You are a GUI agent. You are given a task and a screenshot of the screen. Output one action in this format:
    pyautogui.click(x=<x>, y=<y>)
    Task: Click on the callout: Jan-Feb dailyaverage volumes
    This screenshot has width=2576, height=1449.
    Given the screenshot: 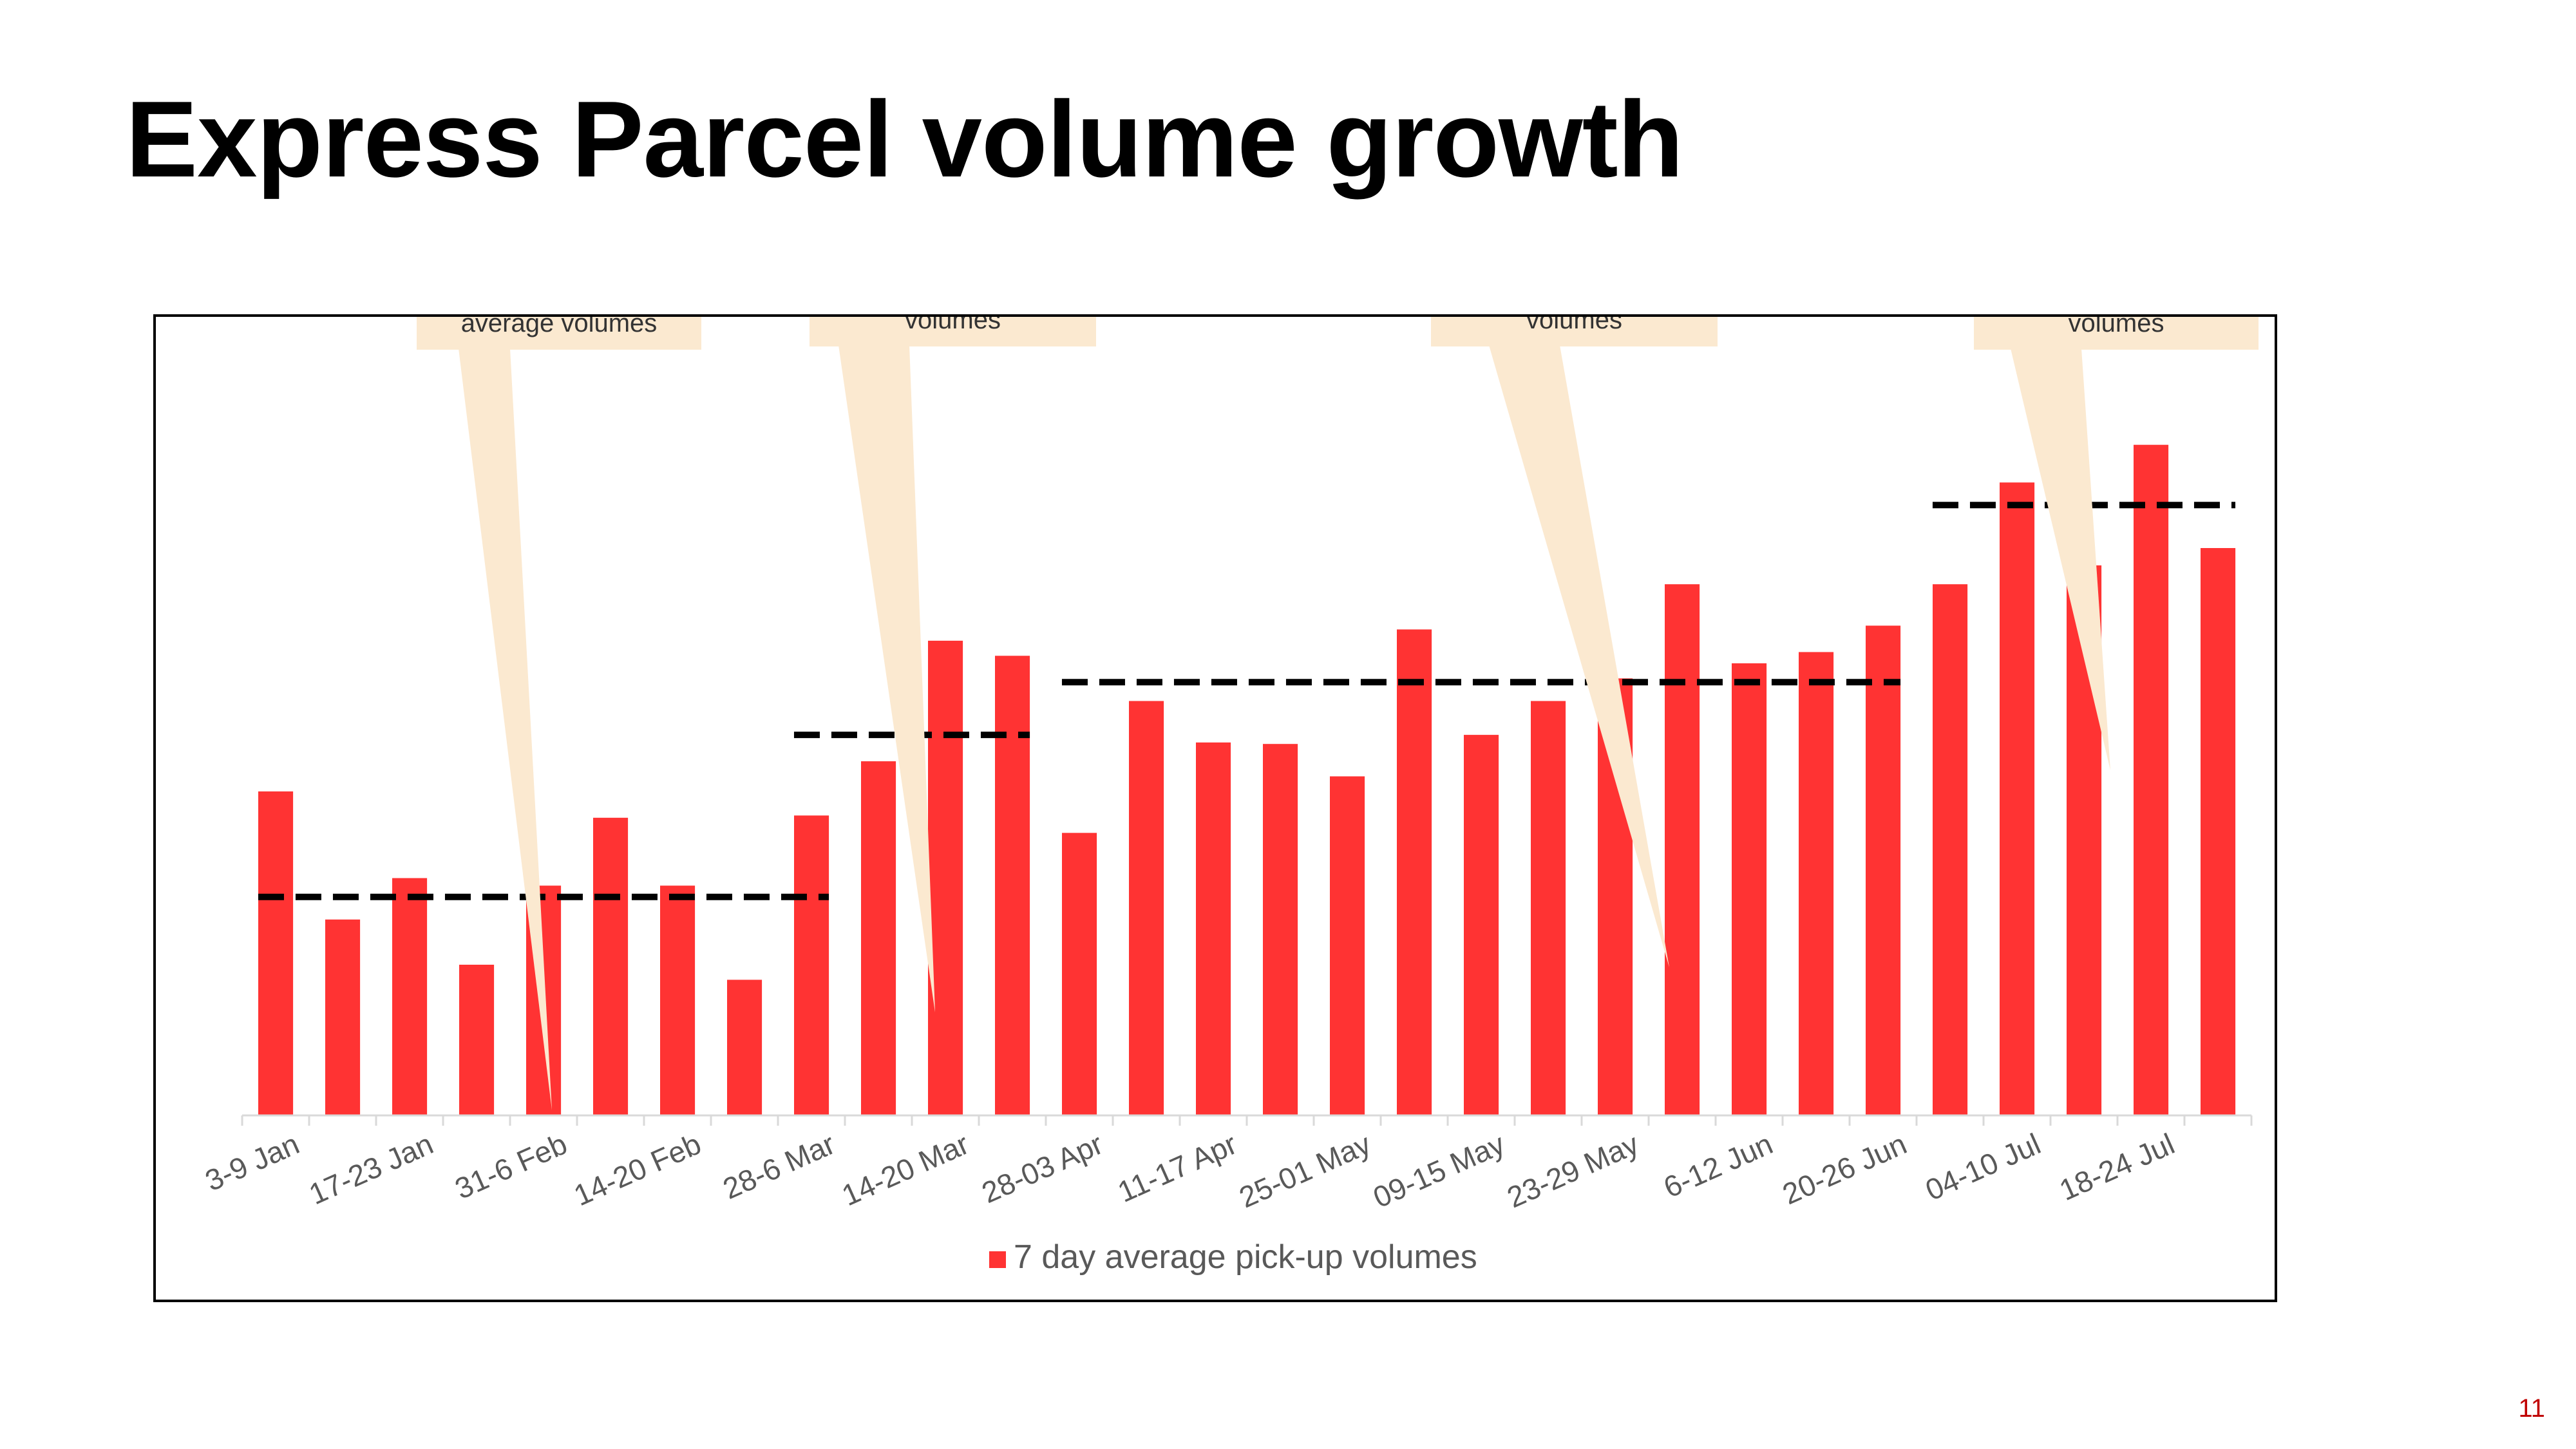 What is the action you would take?
    pyautogui.click(x=559, y=714)
    